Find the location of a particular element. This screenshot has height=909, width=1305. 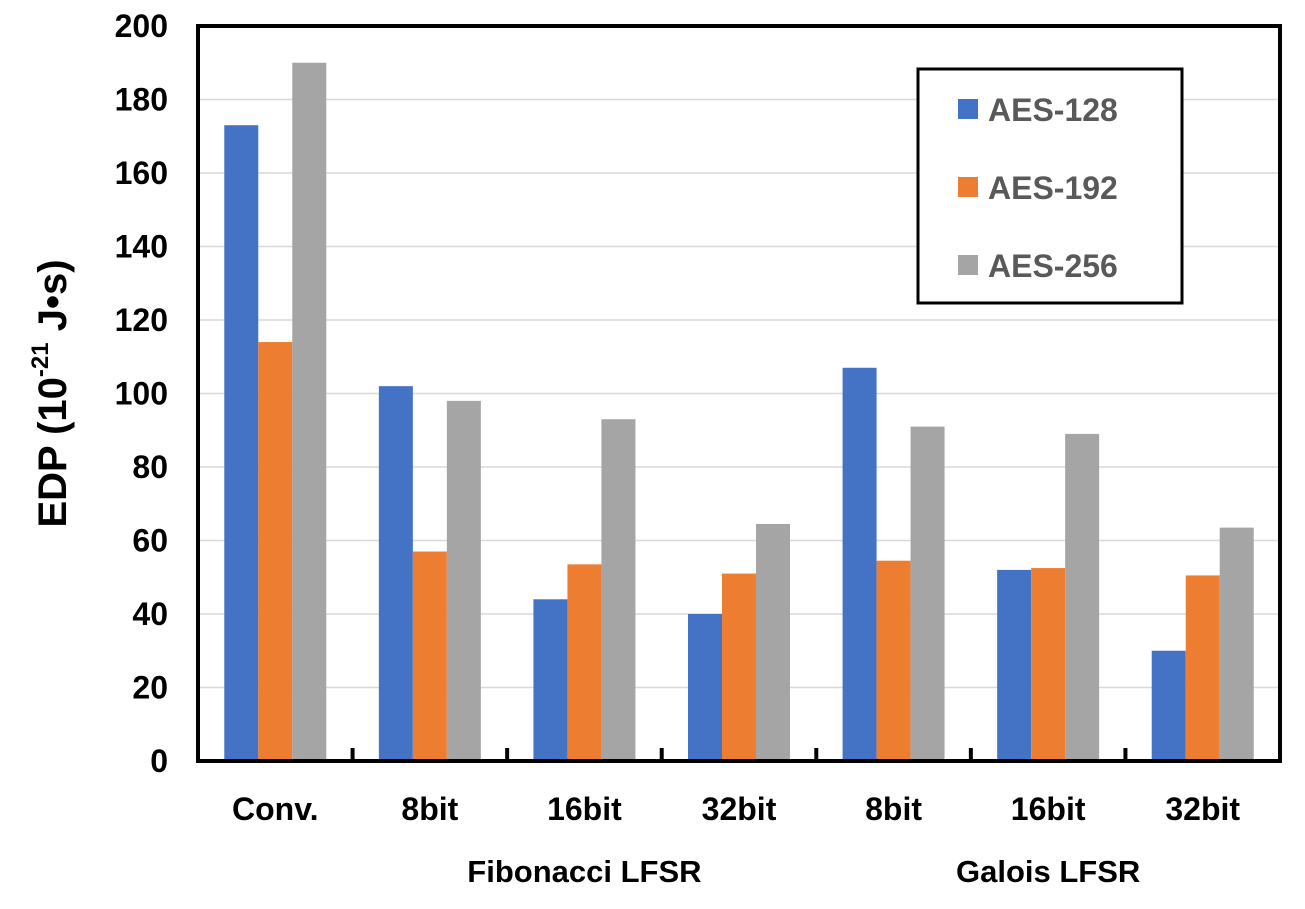

y-tick-label: 200 is located at coordinates (141, 26).